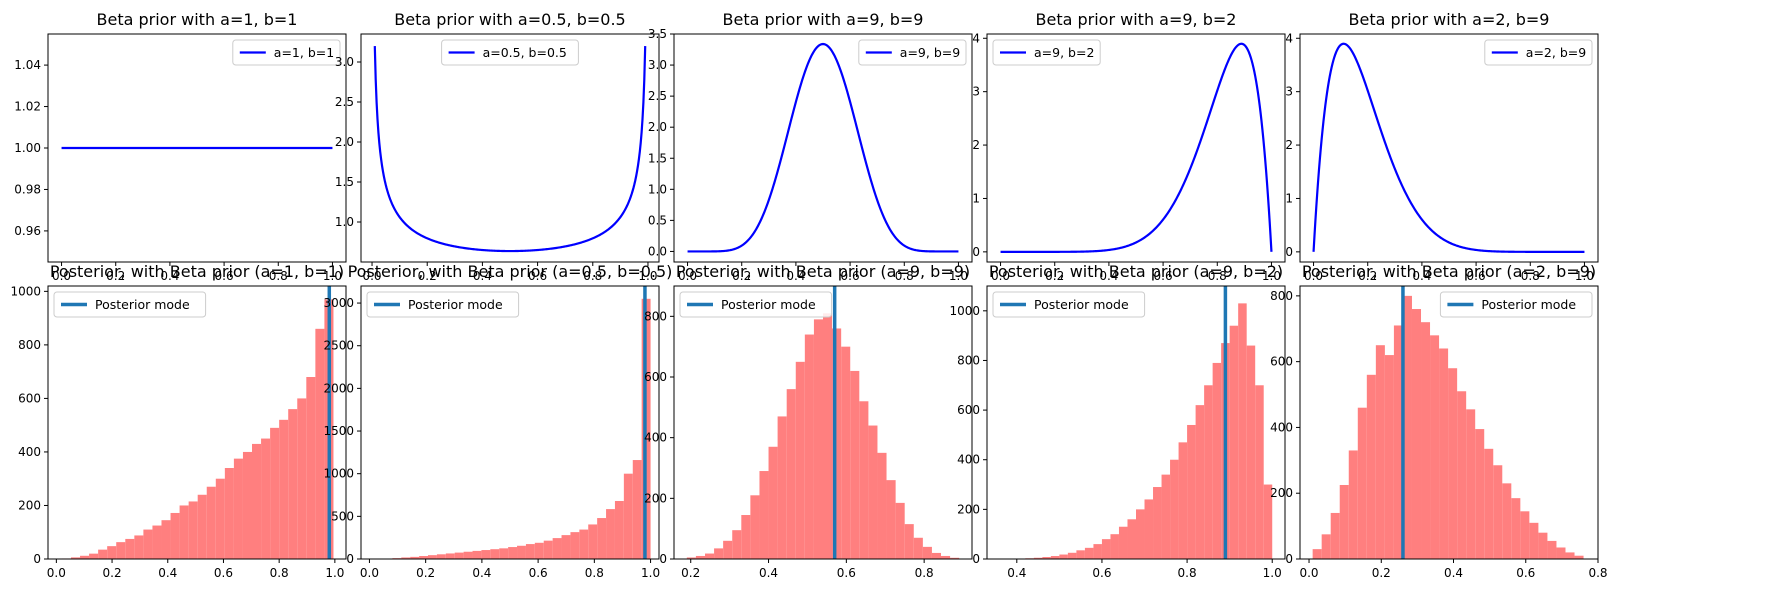 The image size is (1789, 590). Describe the element at coordinates (197, 422) in the screenshot. I see `plot-area` at that location.